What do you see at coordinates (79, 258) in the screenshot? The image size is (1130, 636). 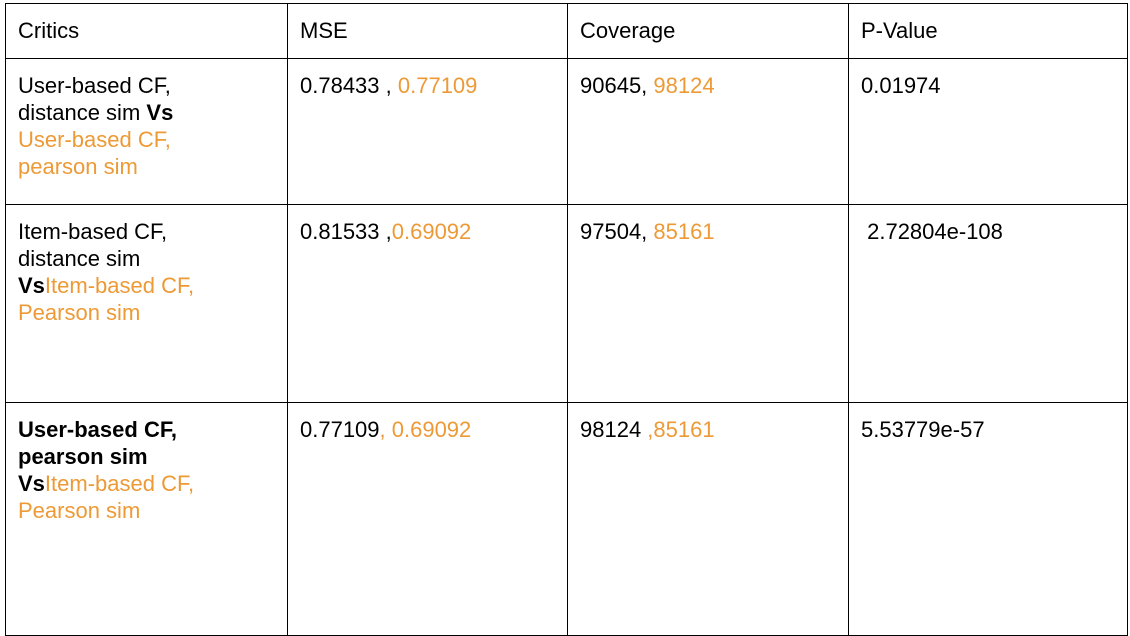 I see `critics-line: distance sim` at bounding box center [79, 258].